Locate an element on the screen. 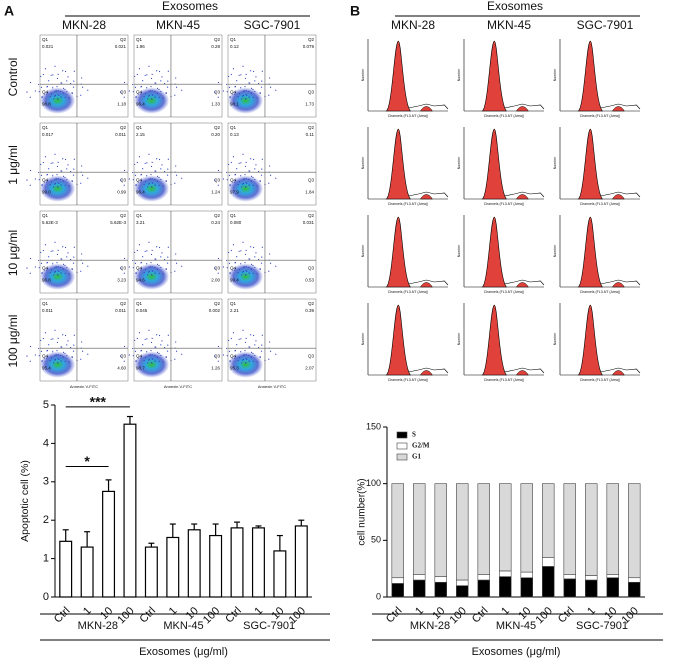 The image size is (685, 668). quadrant-value: 0.13 is located at coordinates (234, 134).